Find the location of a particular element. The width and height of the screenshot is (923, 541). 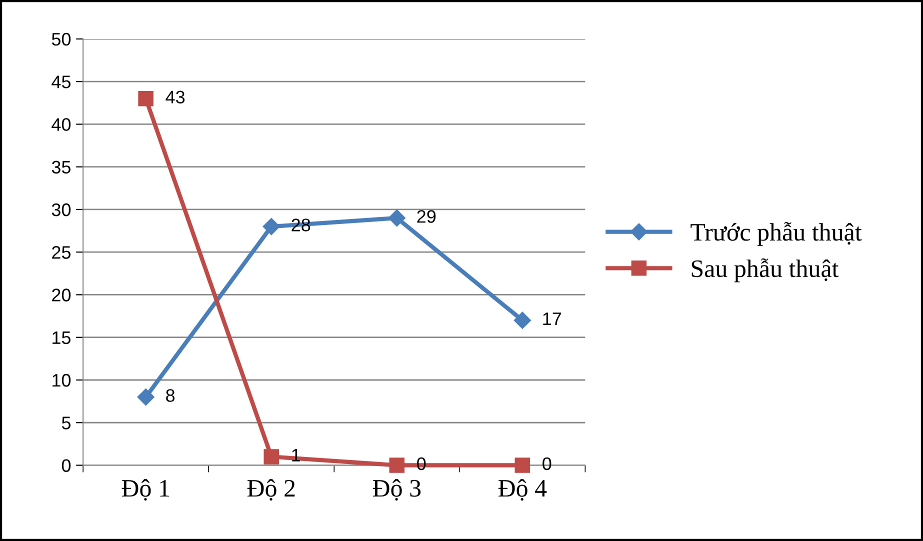

legend-label: Sau phẫu thuật is located at coordinates (765, 270).